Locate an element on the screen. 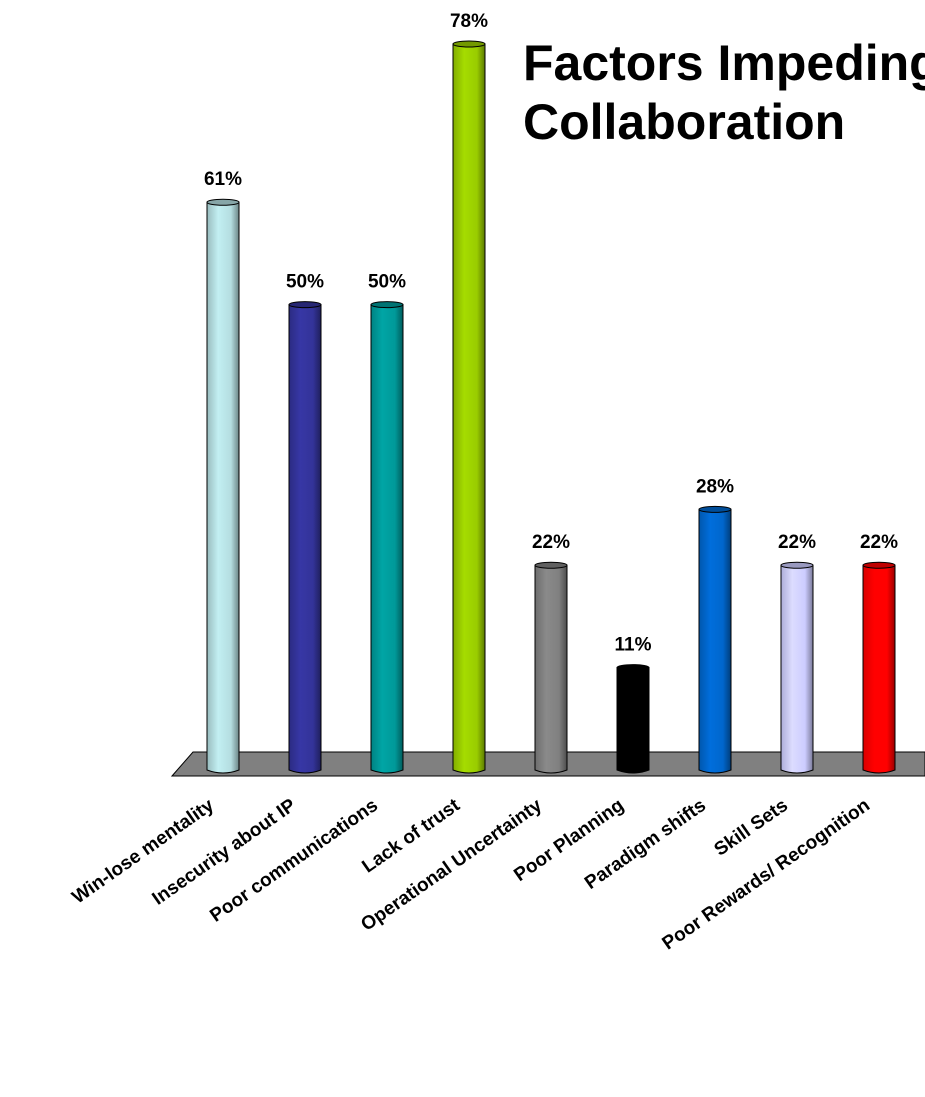 The width and height of the screenshot is (925, 1097). category-label-skill-sets: Skill Sets is located at coordinates (751, 828).